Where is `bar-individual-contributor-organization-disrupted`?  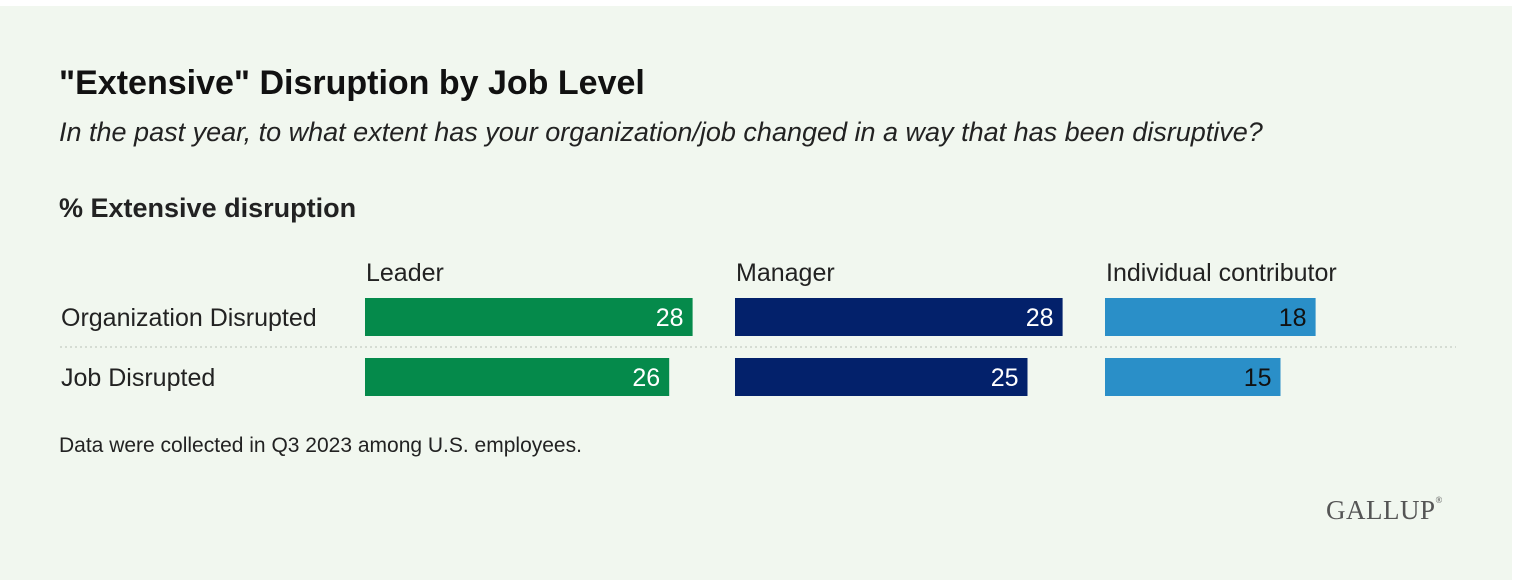
bar-individual-contributor-organization-disrupted is located at coordinates (1210, 317).